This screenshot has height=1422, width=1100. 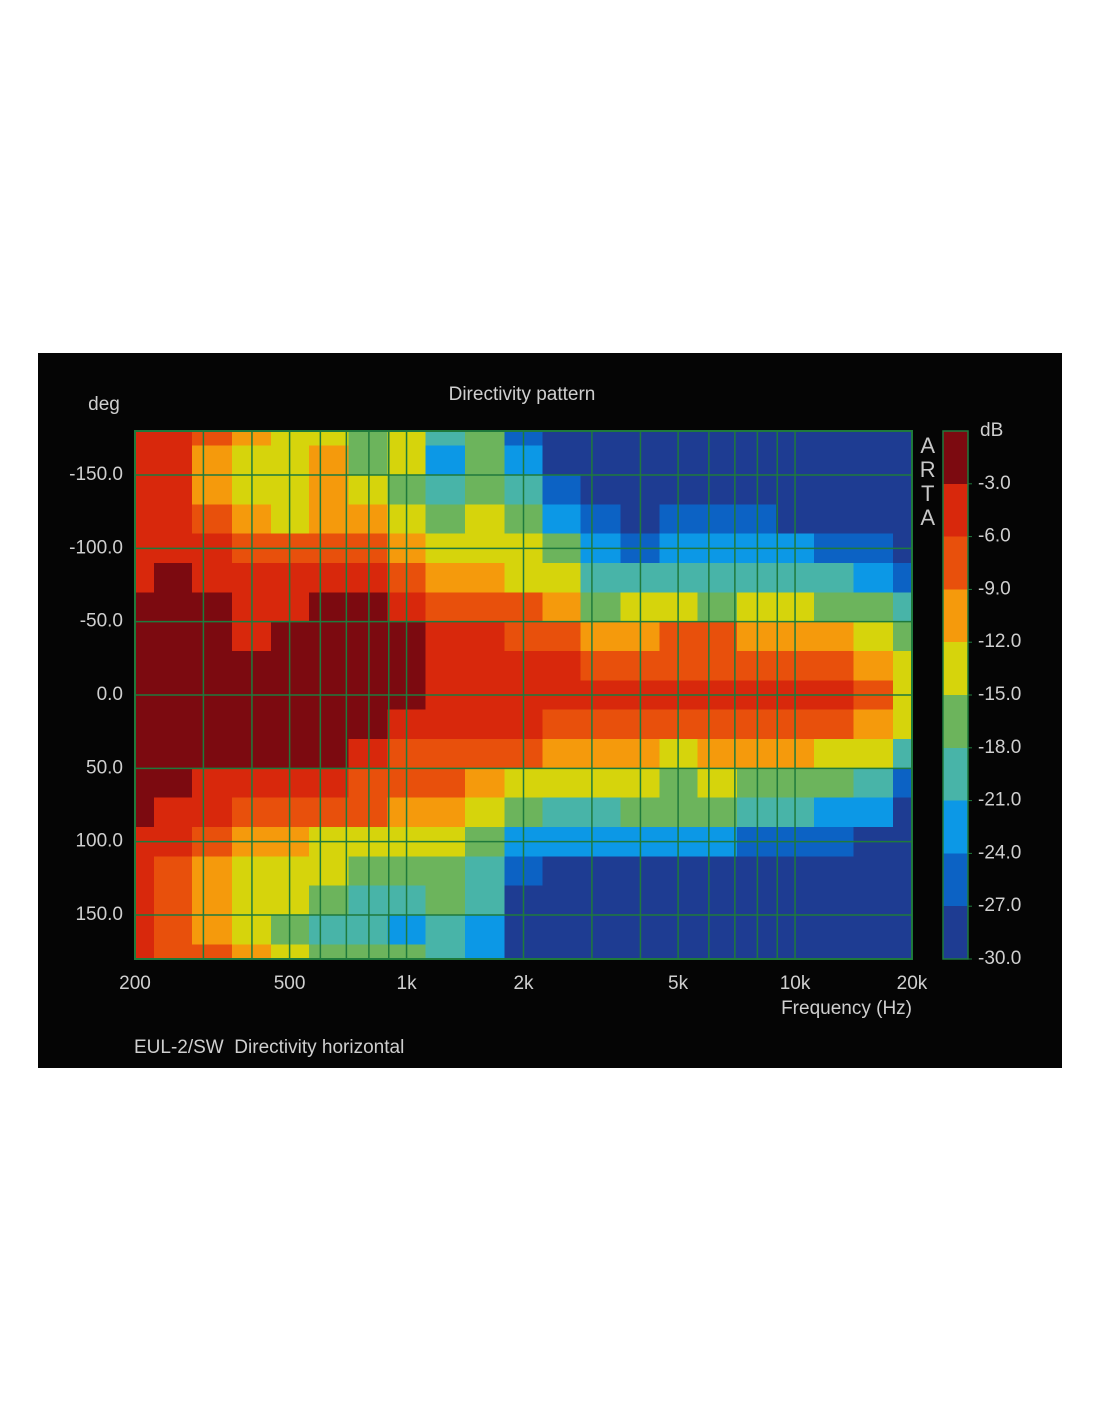 I want to click on colorbar, so click(x=955, y=695).